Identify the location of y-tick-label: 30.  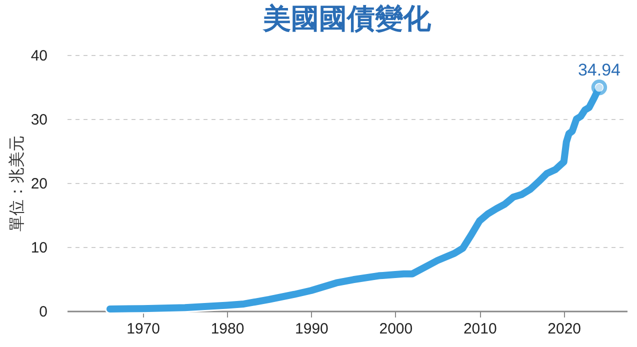
(39, 120).